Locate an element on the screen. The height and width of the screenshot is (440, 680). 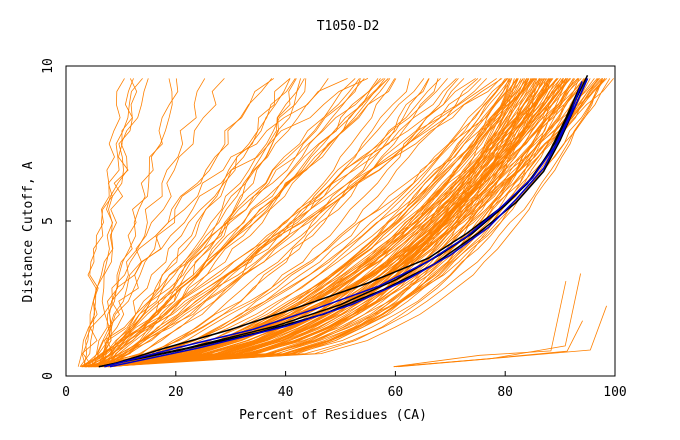
x-axis-ticks: 0 20 40 60 80 100 is located at coordinates (344, 385).